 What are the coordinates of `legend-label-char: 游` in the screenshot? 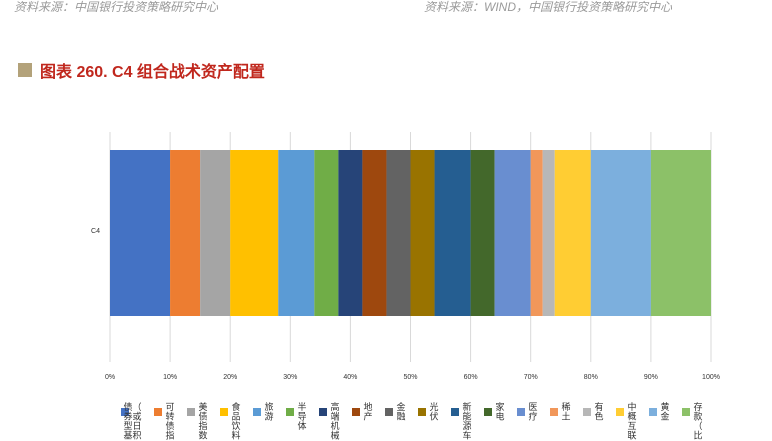 It's located at (268, 416).